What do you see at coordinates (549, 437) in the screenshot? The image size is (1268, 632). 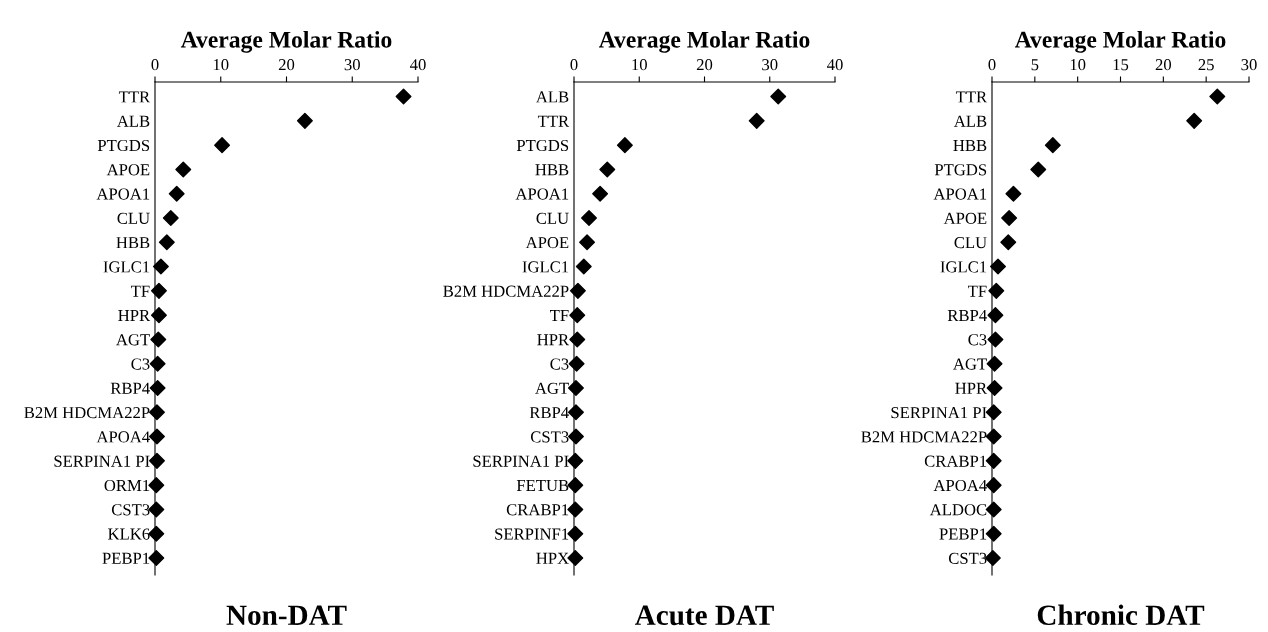 I see `y-tick-label: CST3` at bounding box center [549, 437].